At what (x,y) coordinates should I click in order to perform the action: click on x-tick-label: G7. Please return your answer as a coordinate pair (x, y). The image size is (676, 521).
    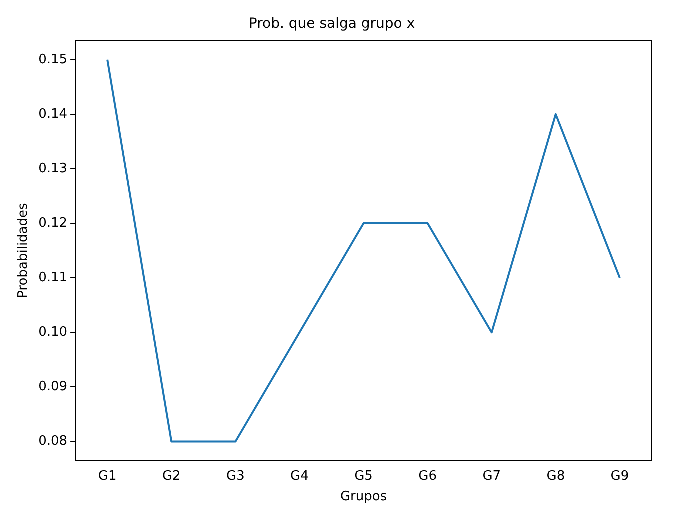
    Looking at the image, I should click on (492, 476).